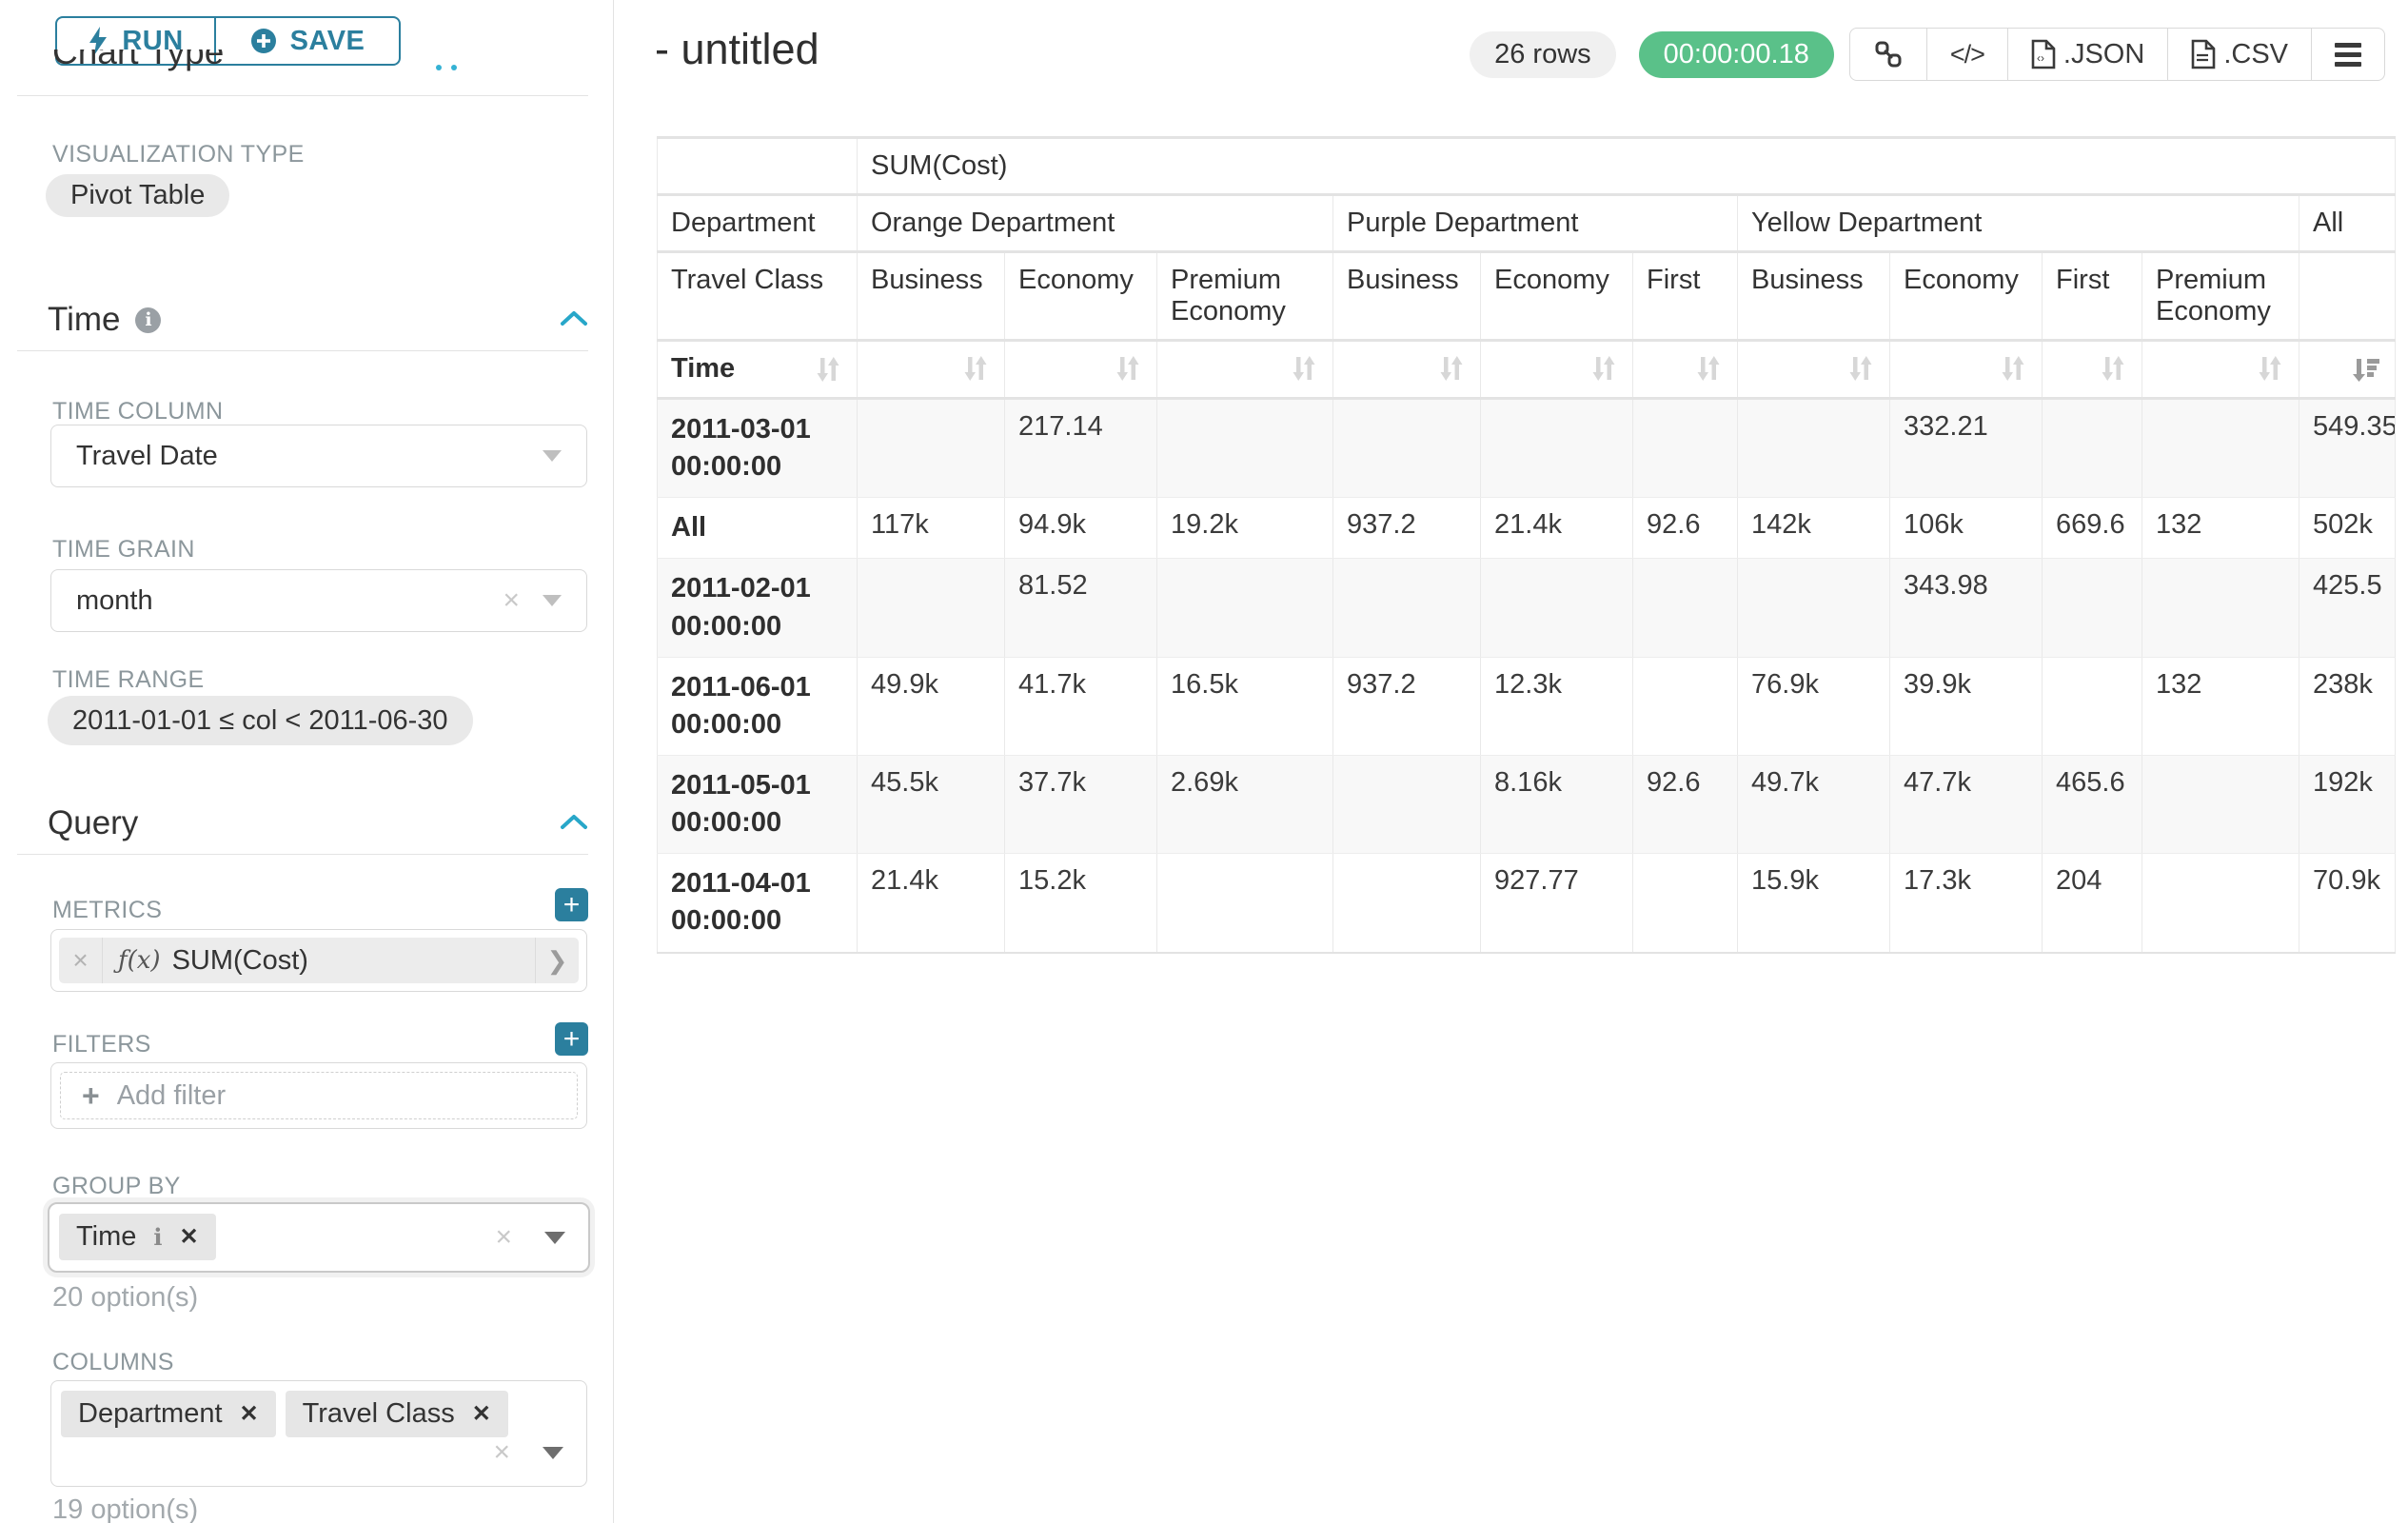 The height and width of the screenshot is (1523, 2408). I want to click on time-range-pill: 2011-01-01 ≤ col < 2011-06-30, so click(260, 721).